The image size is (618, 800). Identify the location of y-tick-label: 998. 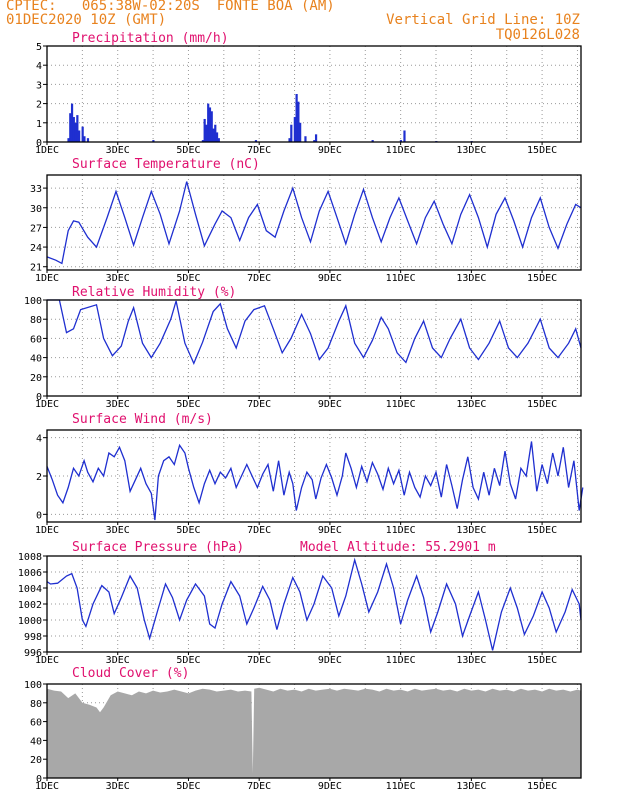
(33, 637).